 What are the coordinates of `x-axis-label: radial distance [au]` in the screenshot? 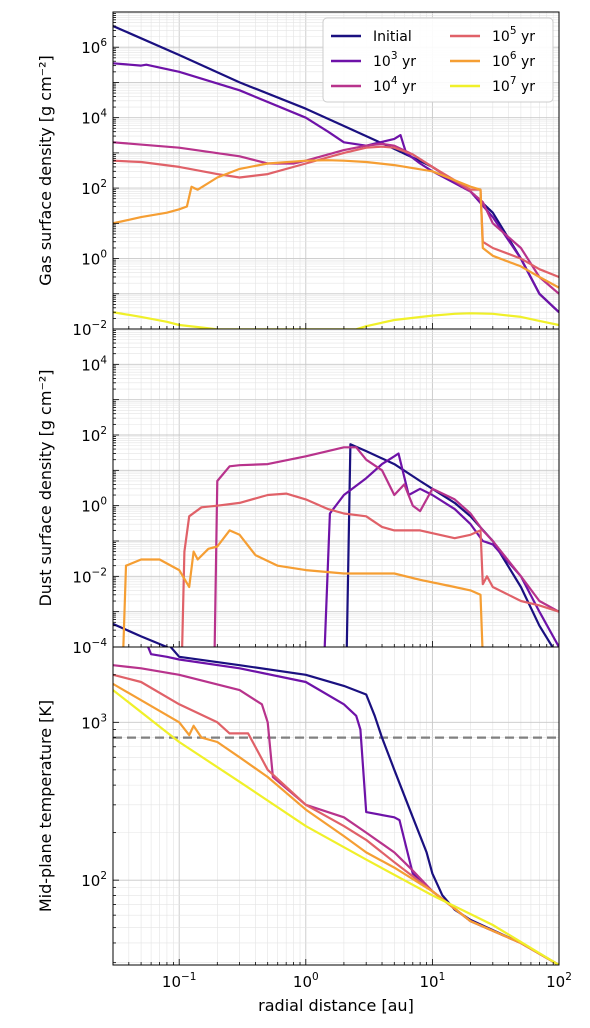 It's located at (336, 1005).